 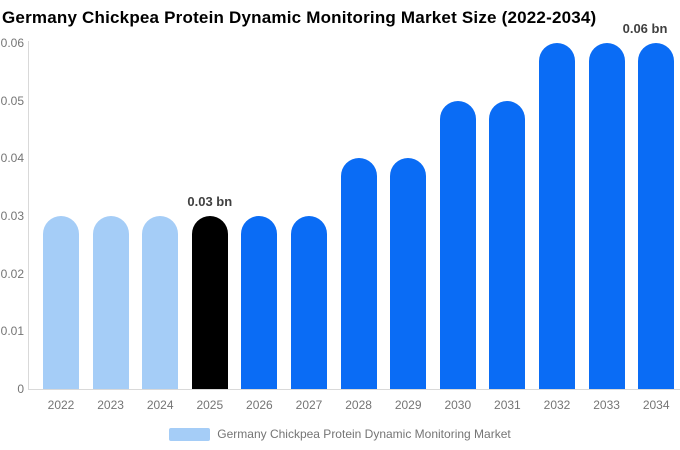 I want to click on x-axis-line, so click(x=354, y=389).